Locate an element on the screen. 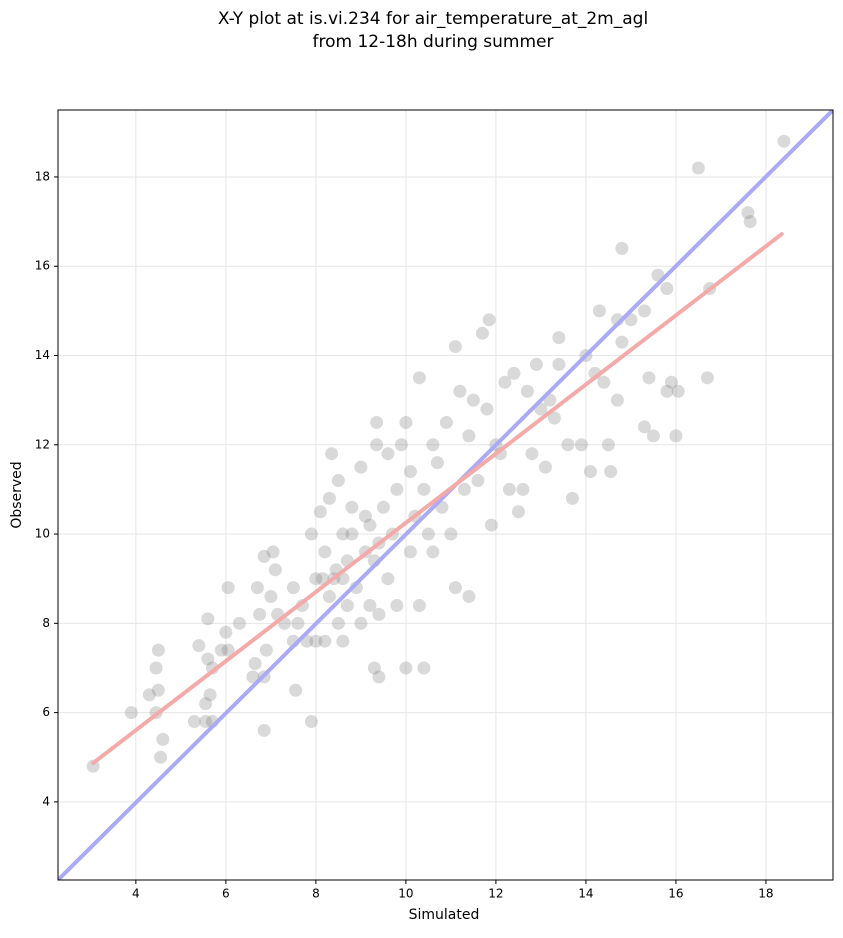  y-tick-label: 14 is located at coordinates (42, 355).